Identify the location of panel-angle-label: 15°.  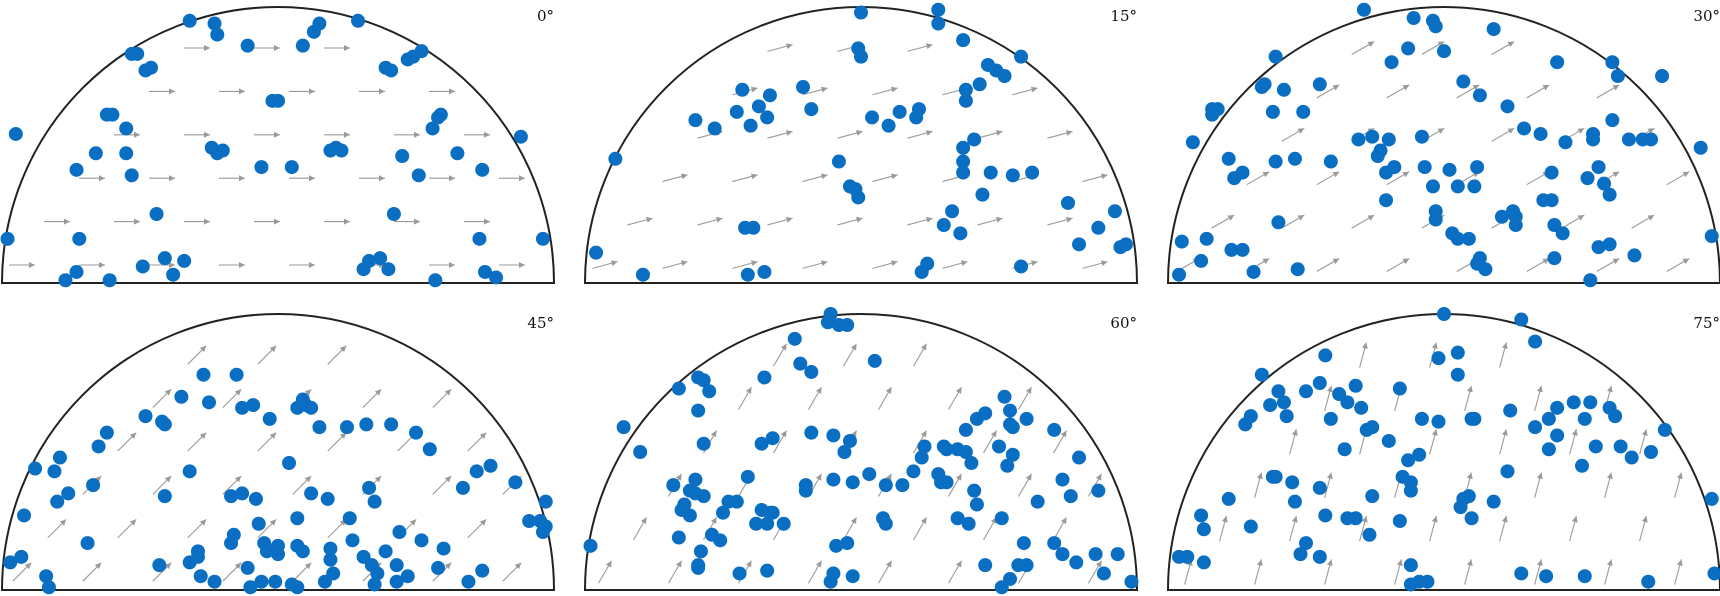
(1123, 16).